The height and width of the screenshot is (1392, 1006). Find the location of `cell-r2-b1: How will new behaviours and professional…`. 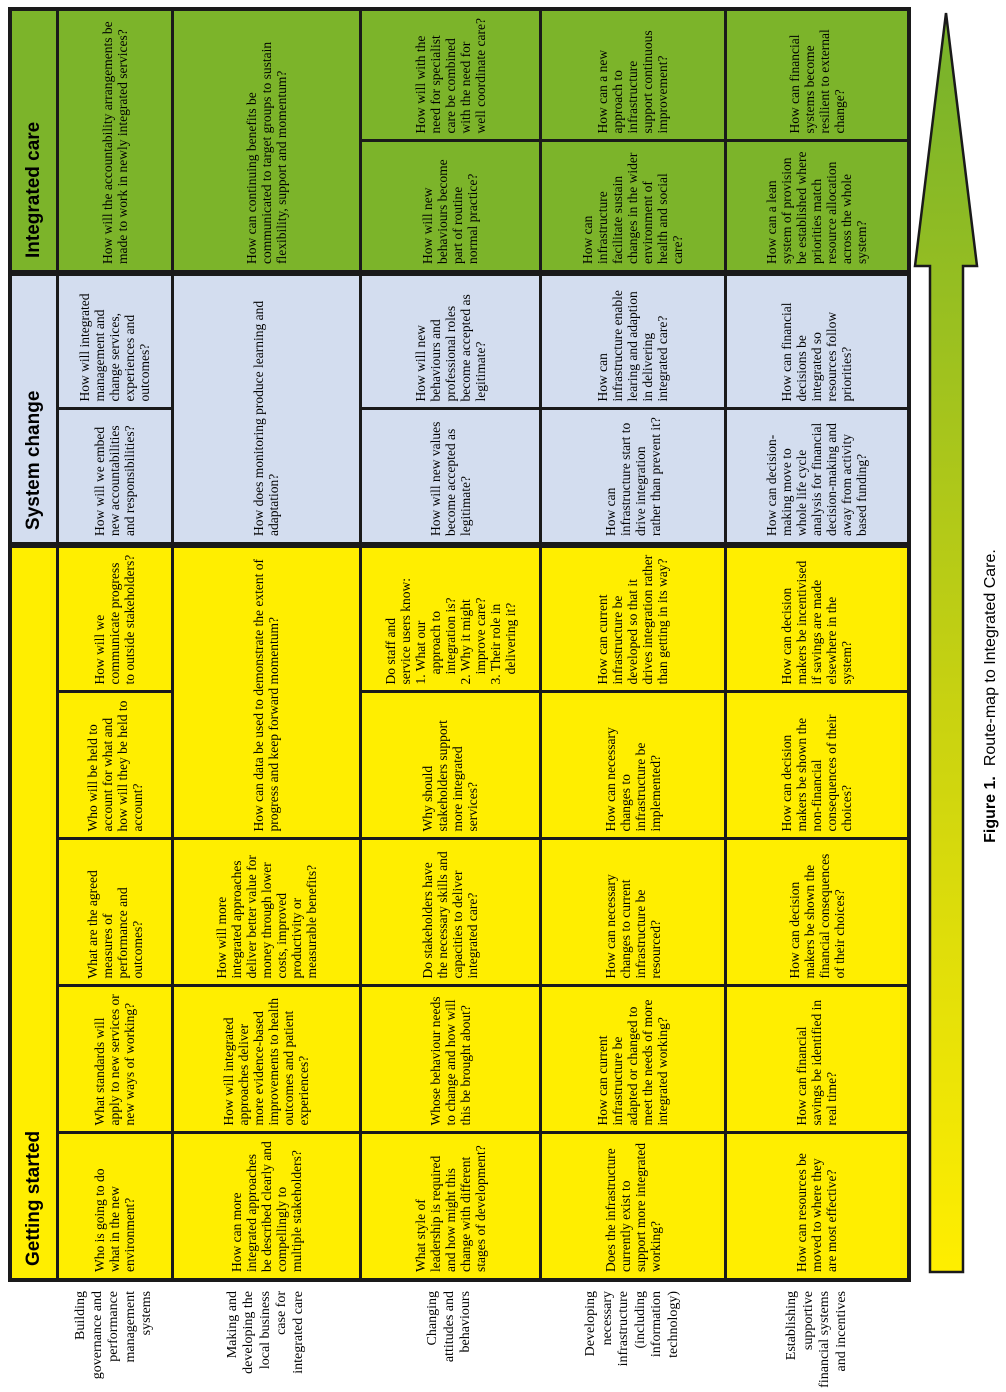

cell-r2-b1: How will new behaviours and professional… is located at coordinates (450, 340).